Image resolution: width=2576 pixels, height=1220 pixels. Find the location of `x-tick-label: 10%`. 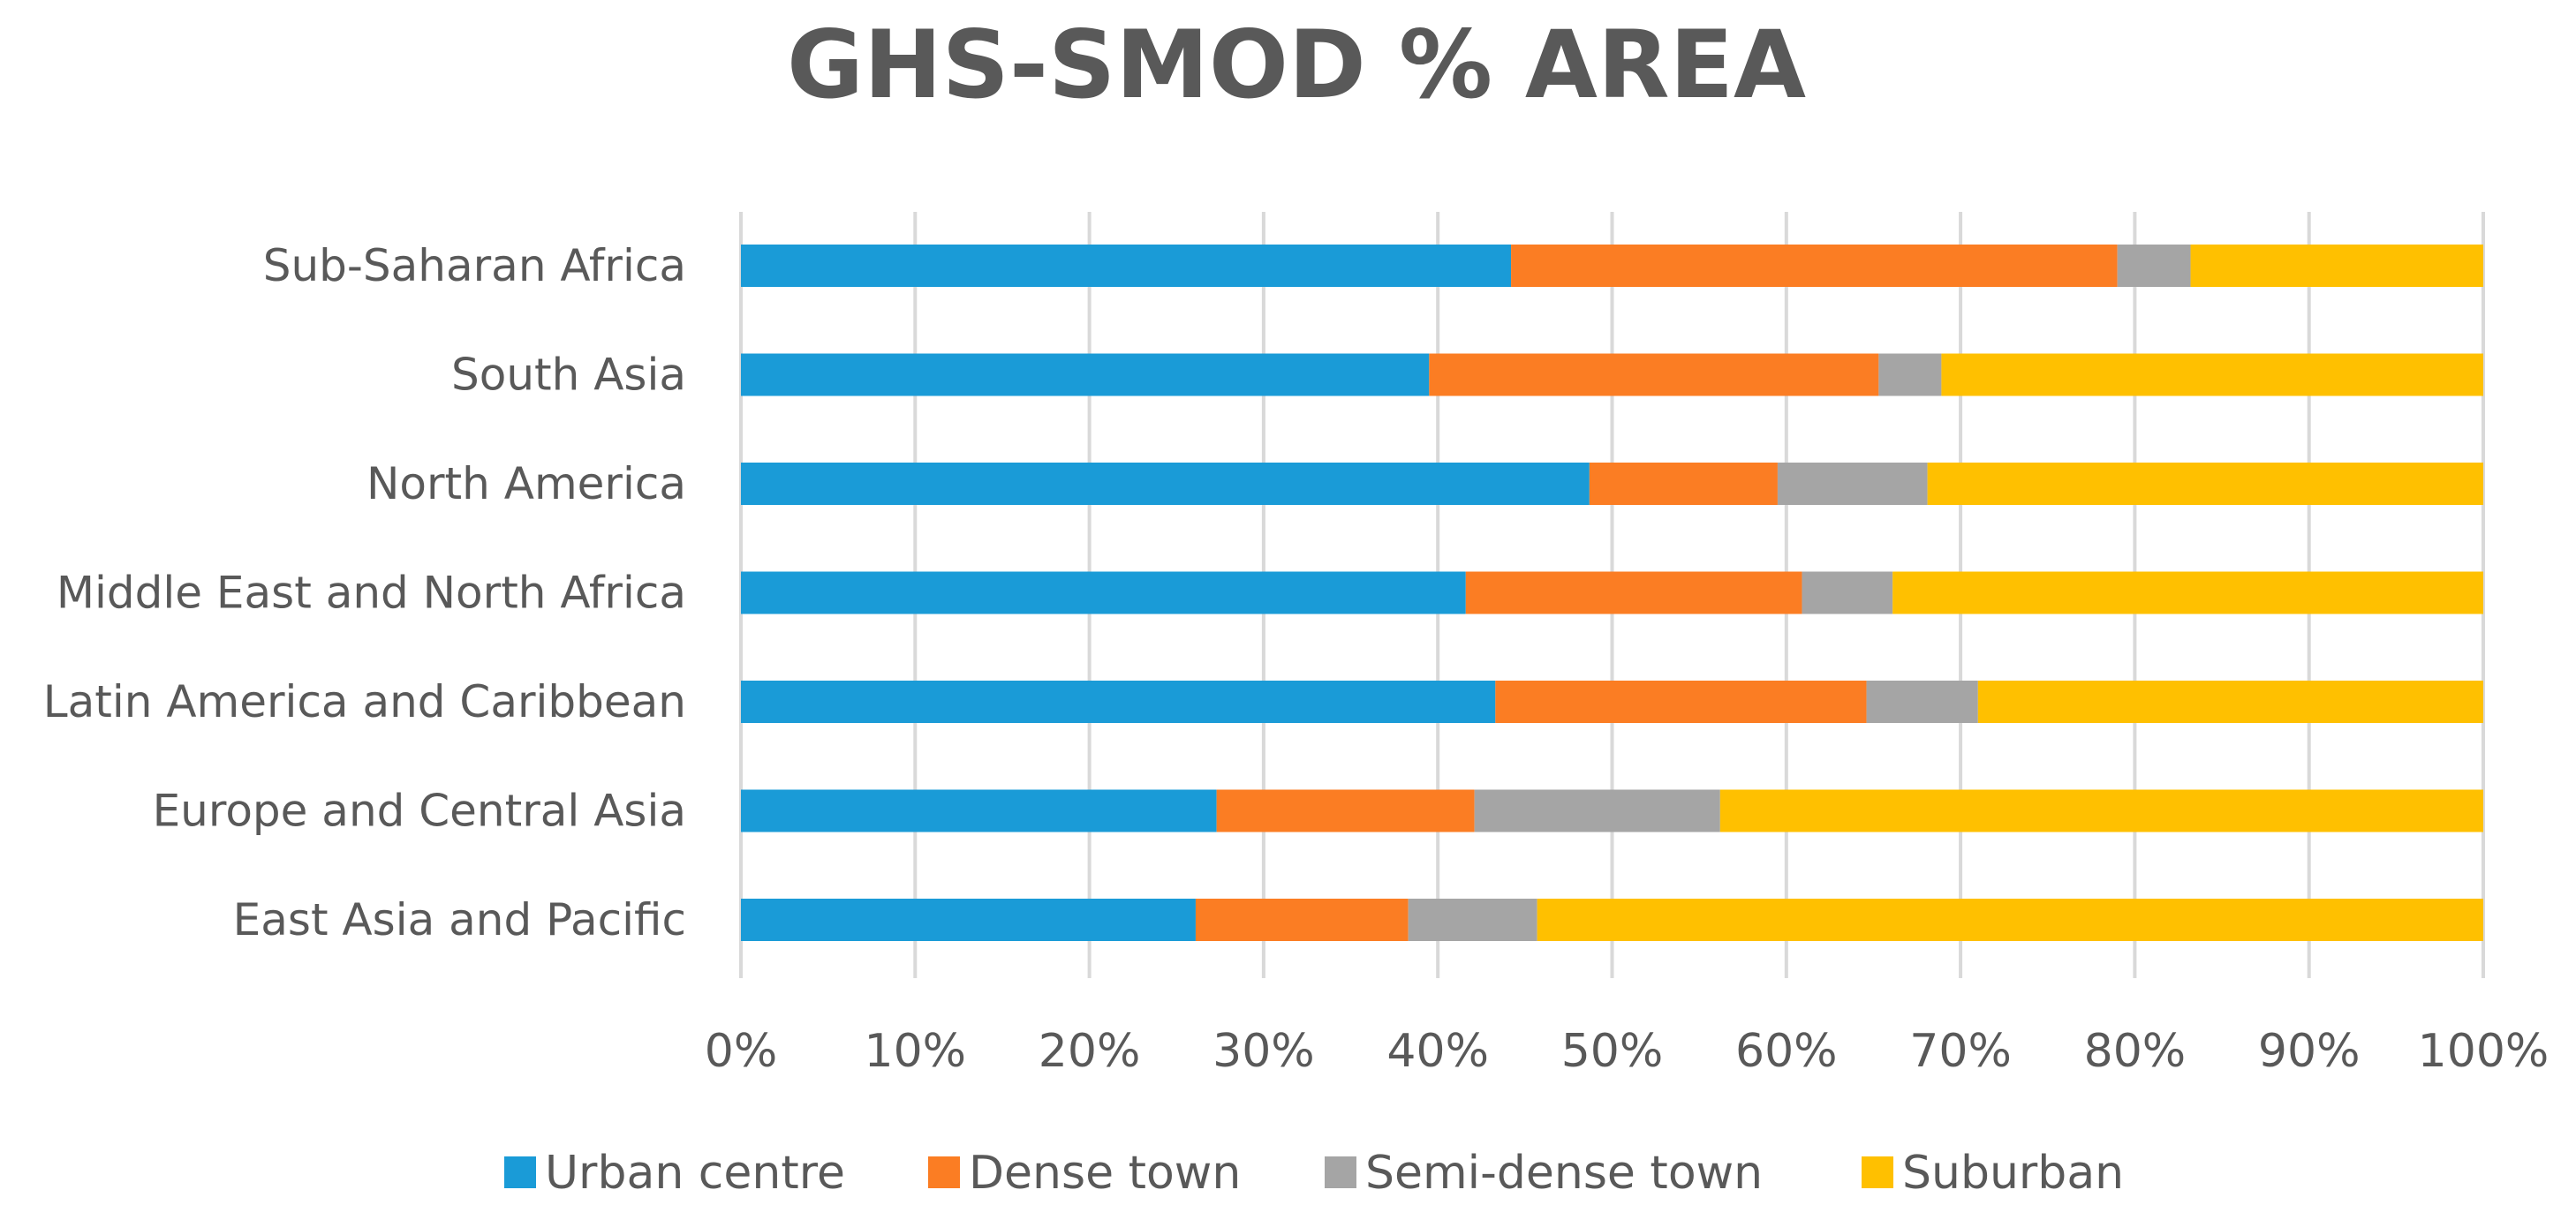

x-tick-label: 10% is located at coordinates (916, 1051).